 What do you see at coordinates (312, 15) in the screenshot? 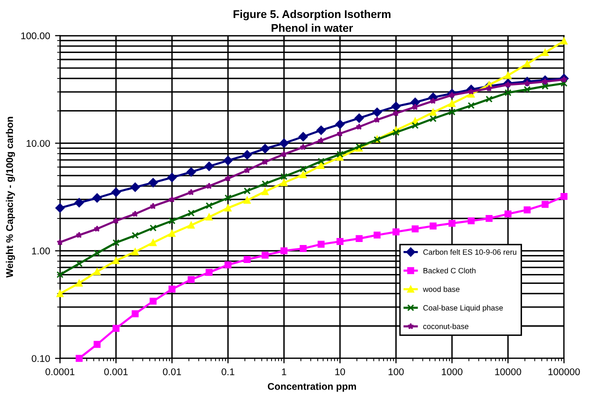
I see `chart-title: Figure 5. Adsorption Isotherm` at bounding box center [312, 15].